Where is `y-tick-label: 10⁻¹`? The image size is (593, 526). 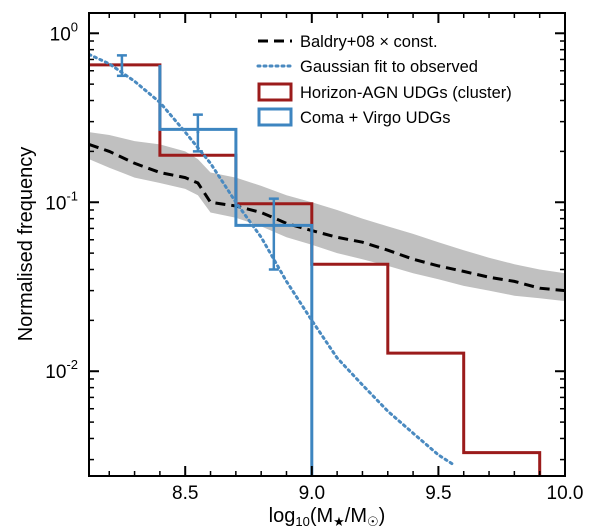 y-tick-label: 10⁻¹ is located at coordinates (61, 201).